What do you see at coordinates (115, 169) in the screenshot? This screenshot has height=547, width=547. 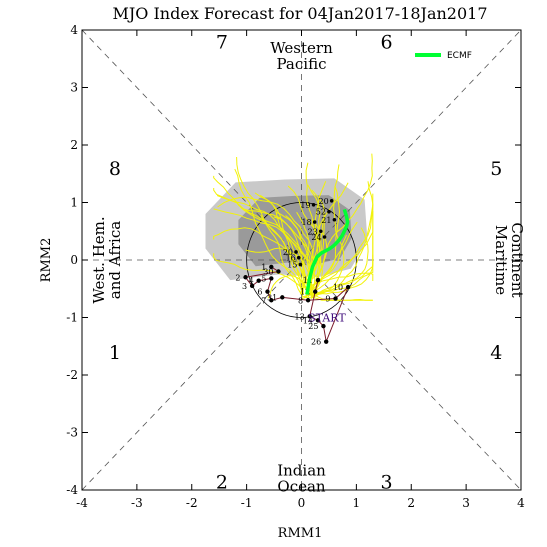 I see `phase-label: 8` at bounding box center [115, 169].